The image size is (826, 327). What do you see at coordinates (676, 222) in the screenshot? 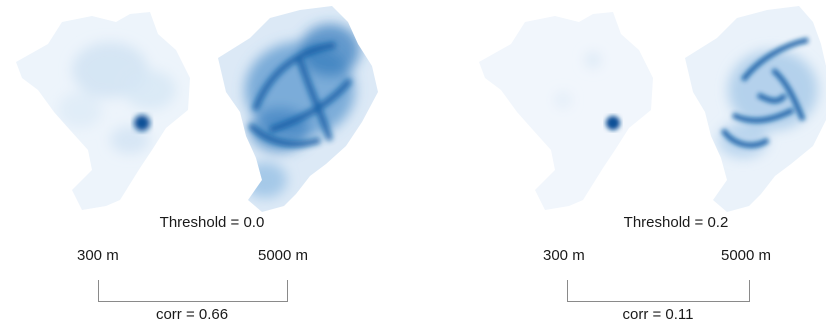
I see `threshold-label: Threshold = 0.2` at bounding box center [676, 222].